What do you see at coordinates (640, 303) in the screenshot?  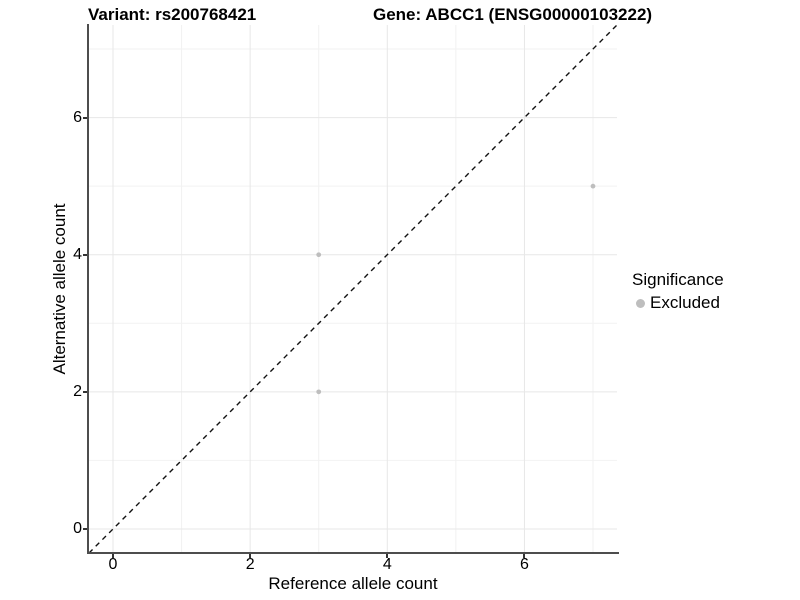 I see `legend-point-icon` at bounding box center [640, 303].